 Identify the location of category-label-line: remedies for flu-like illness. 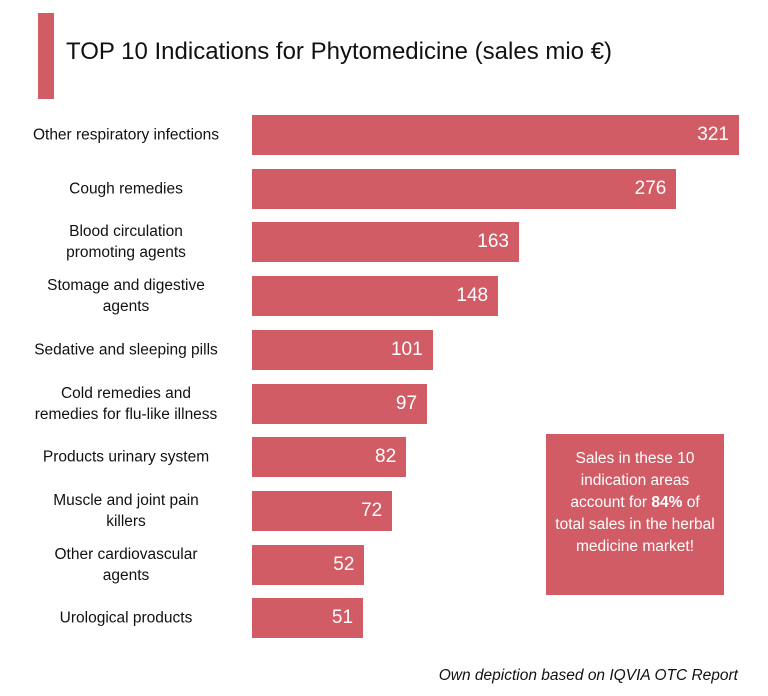
(126, 414).